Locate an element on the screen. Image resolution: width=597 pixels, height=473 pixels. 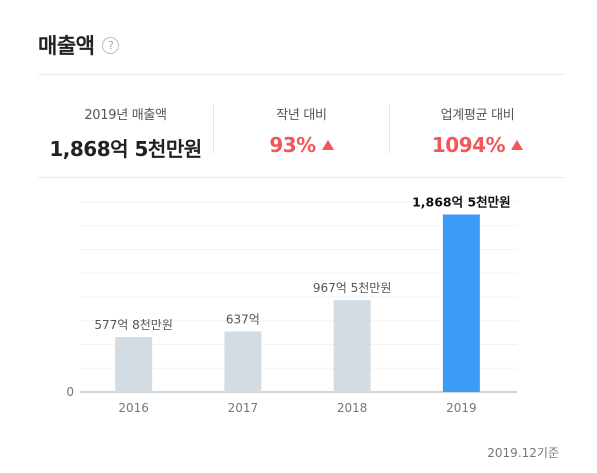
bar-2018 is located at coordinates (352, 346).